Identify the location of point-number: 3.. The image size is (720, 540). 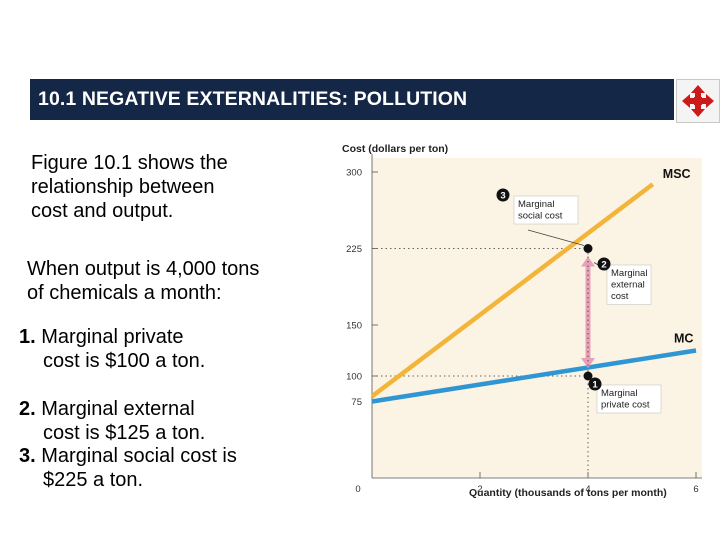
(27, 456).